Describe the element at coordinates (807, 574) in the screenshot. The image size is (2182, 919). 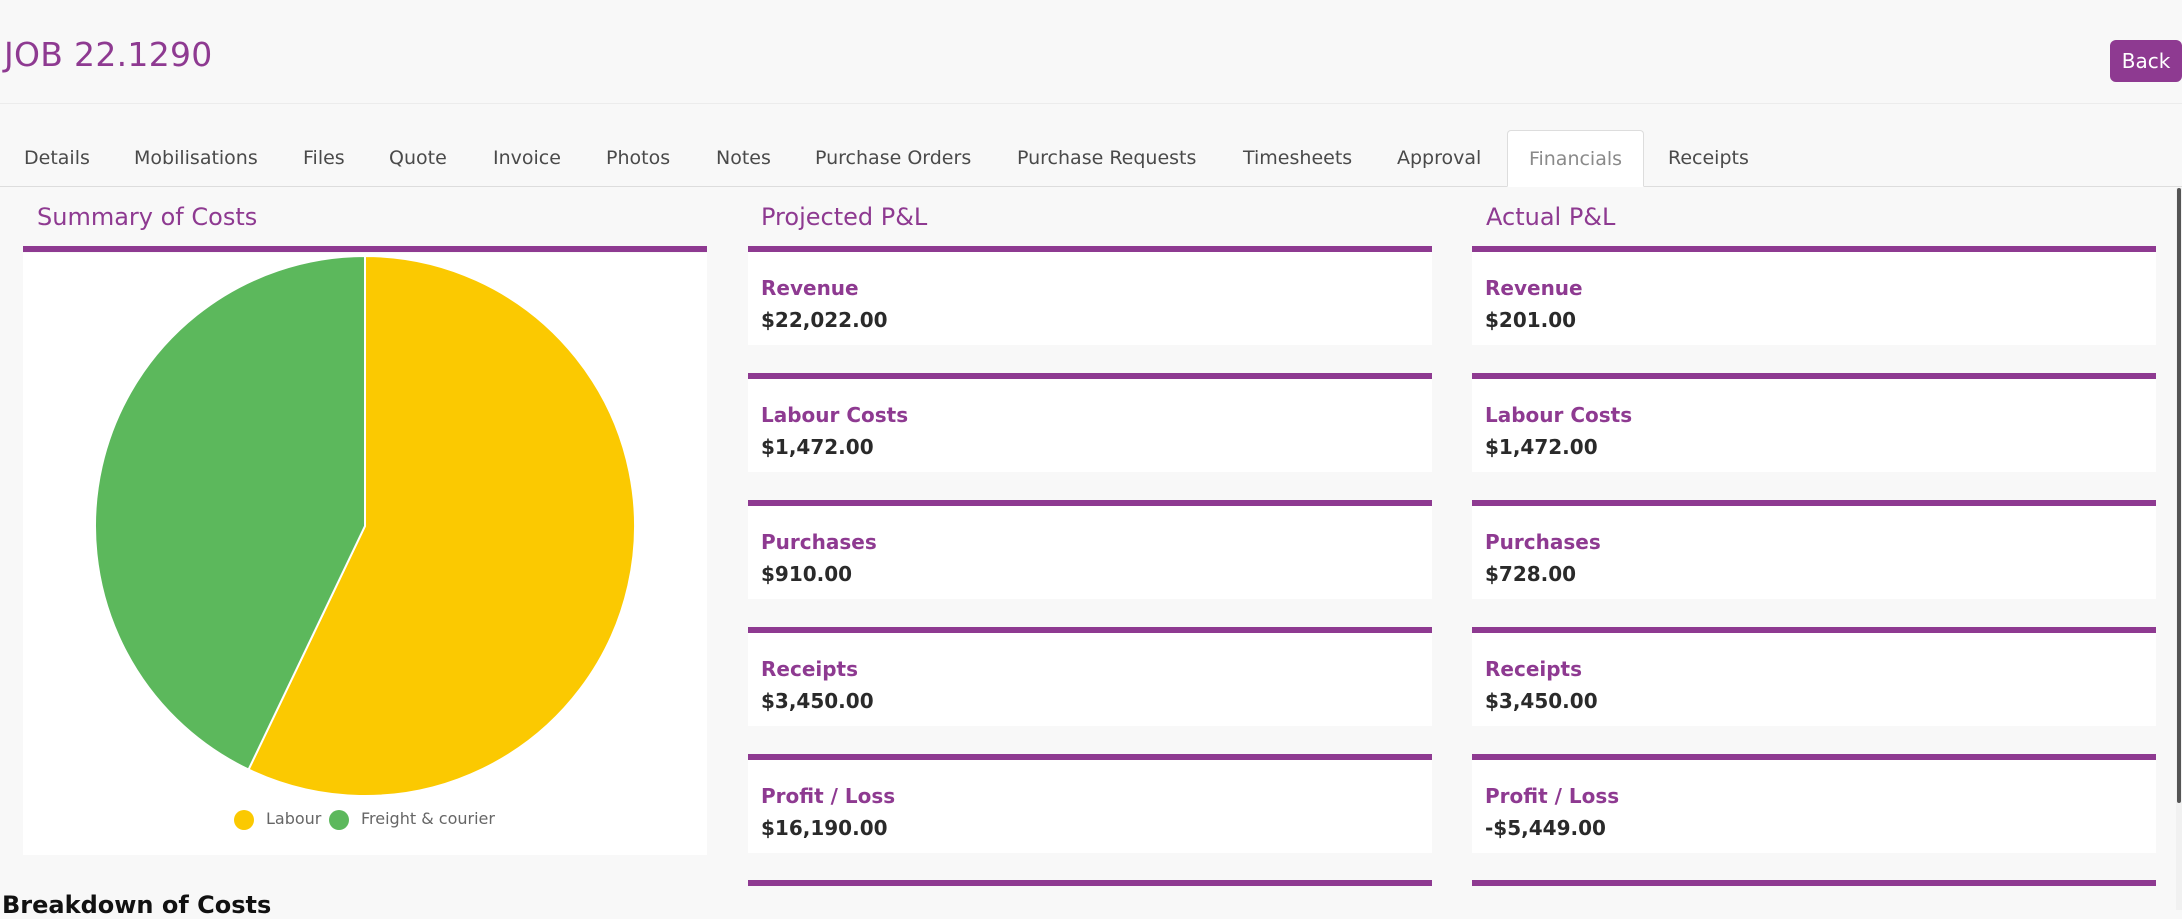
I see `card-value: $910.00` at that location.